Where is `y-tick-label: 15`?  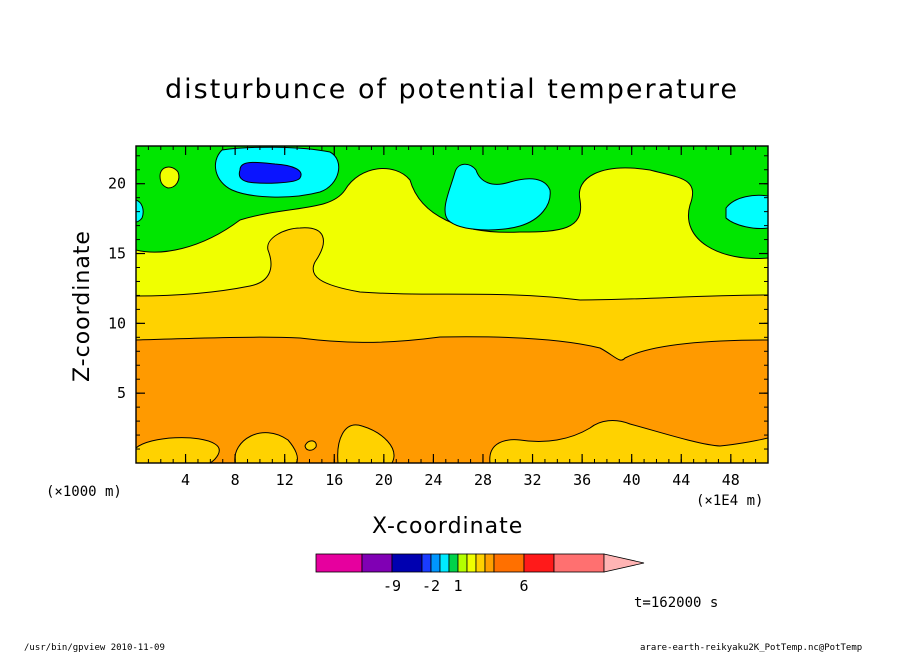 y-tick-label: 15 is located at coordinates (117, 254).